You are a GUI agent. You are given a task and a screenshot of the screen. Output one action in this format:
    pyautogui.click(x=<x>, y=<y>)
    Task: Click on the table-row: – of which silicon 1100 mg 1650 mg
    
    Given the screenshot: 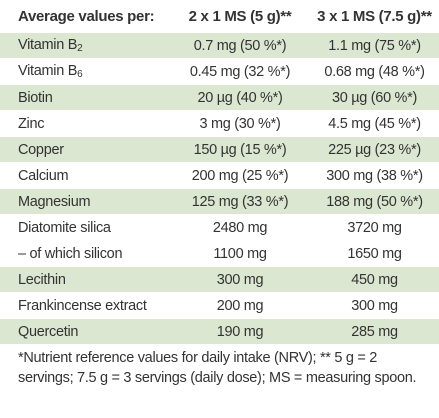 What is the action you would take?
    pyautogui.click(x=219, y=253)
    